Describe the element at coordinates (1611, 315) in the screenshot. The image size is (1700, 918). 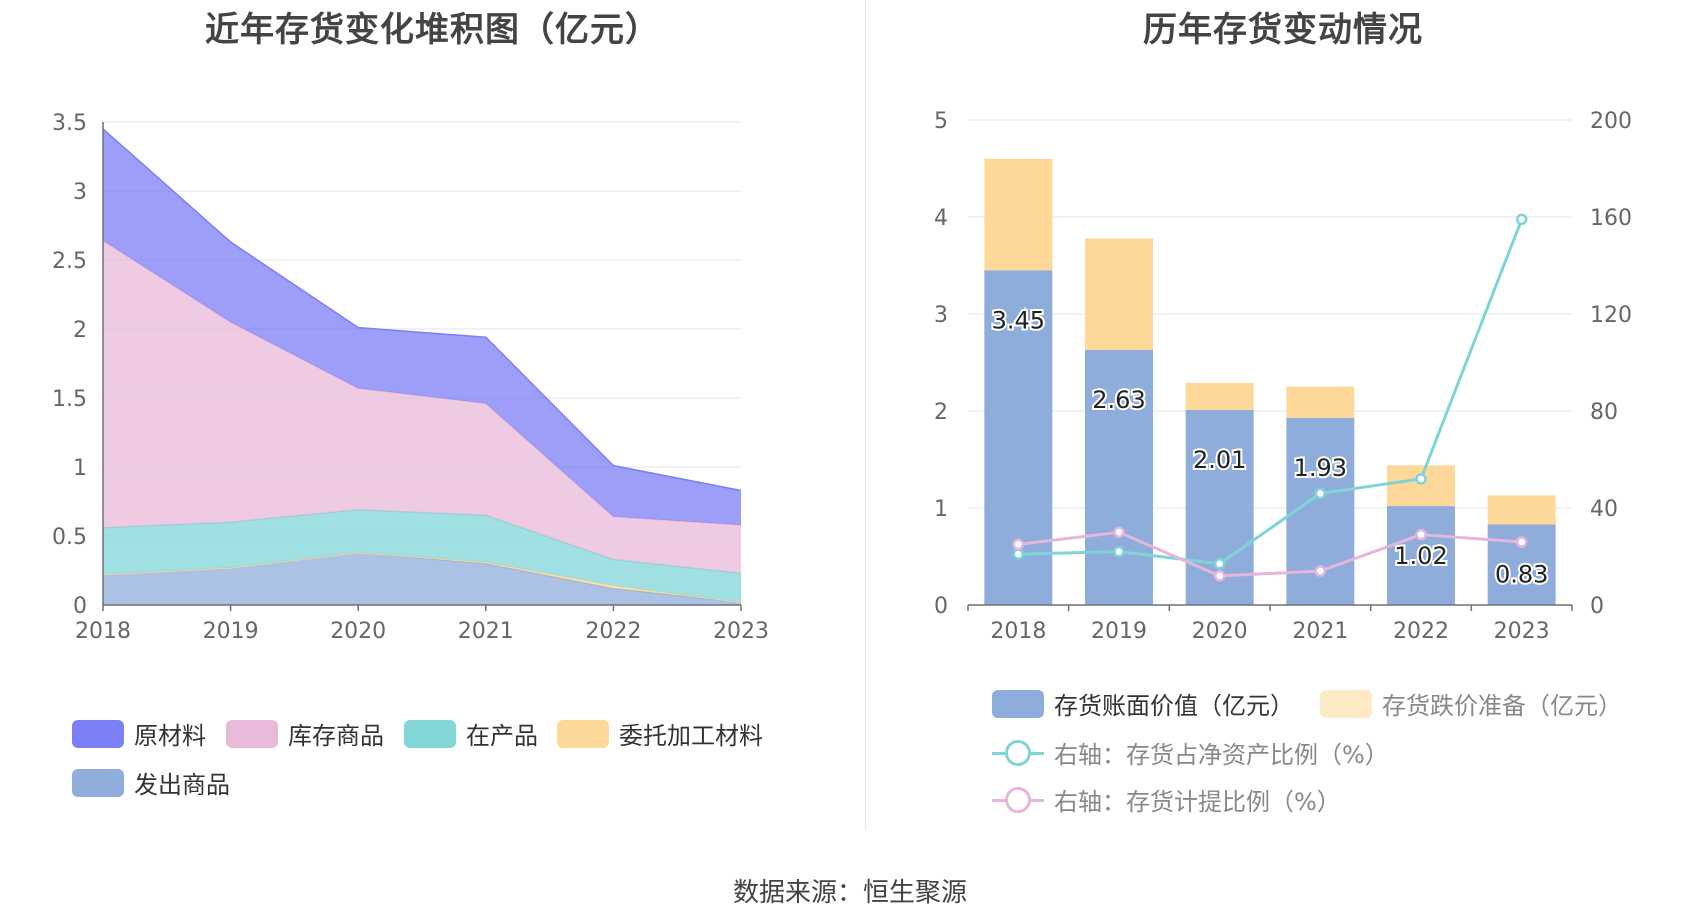
I see `y2-tick-label: 120` at that location.